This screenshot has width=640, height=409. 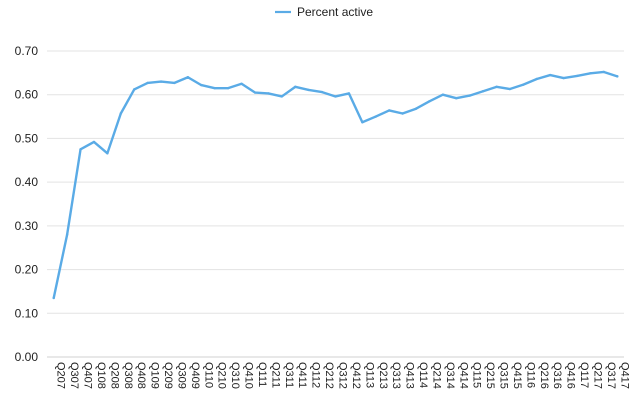 What do you see at coordinates (289, 375) in the screenshot?
I see `x-tick-label: Q311` at bounding box center [289, 375].